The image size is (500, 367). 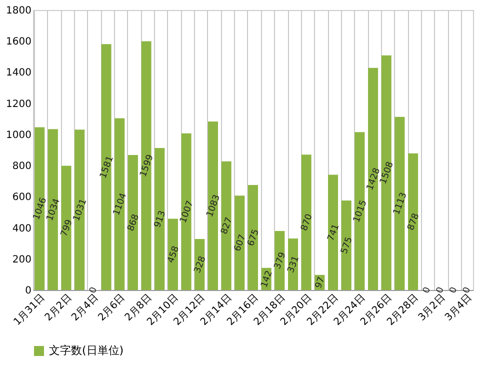 I want to click on data-label: 675, so click(x=254, y=238).